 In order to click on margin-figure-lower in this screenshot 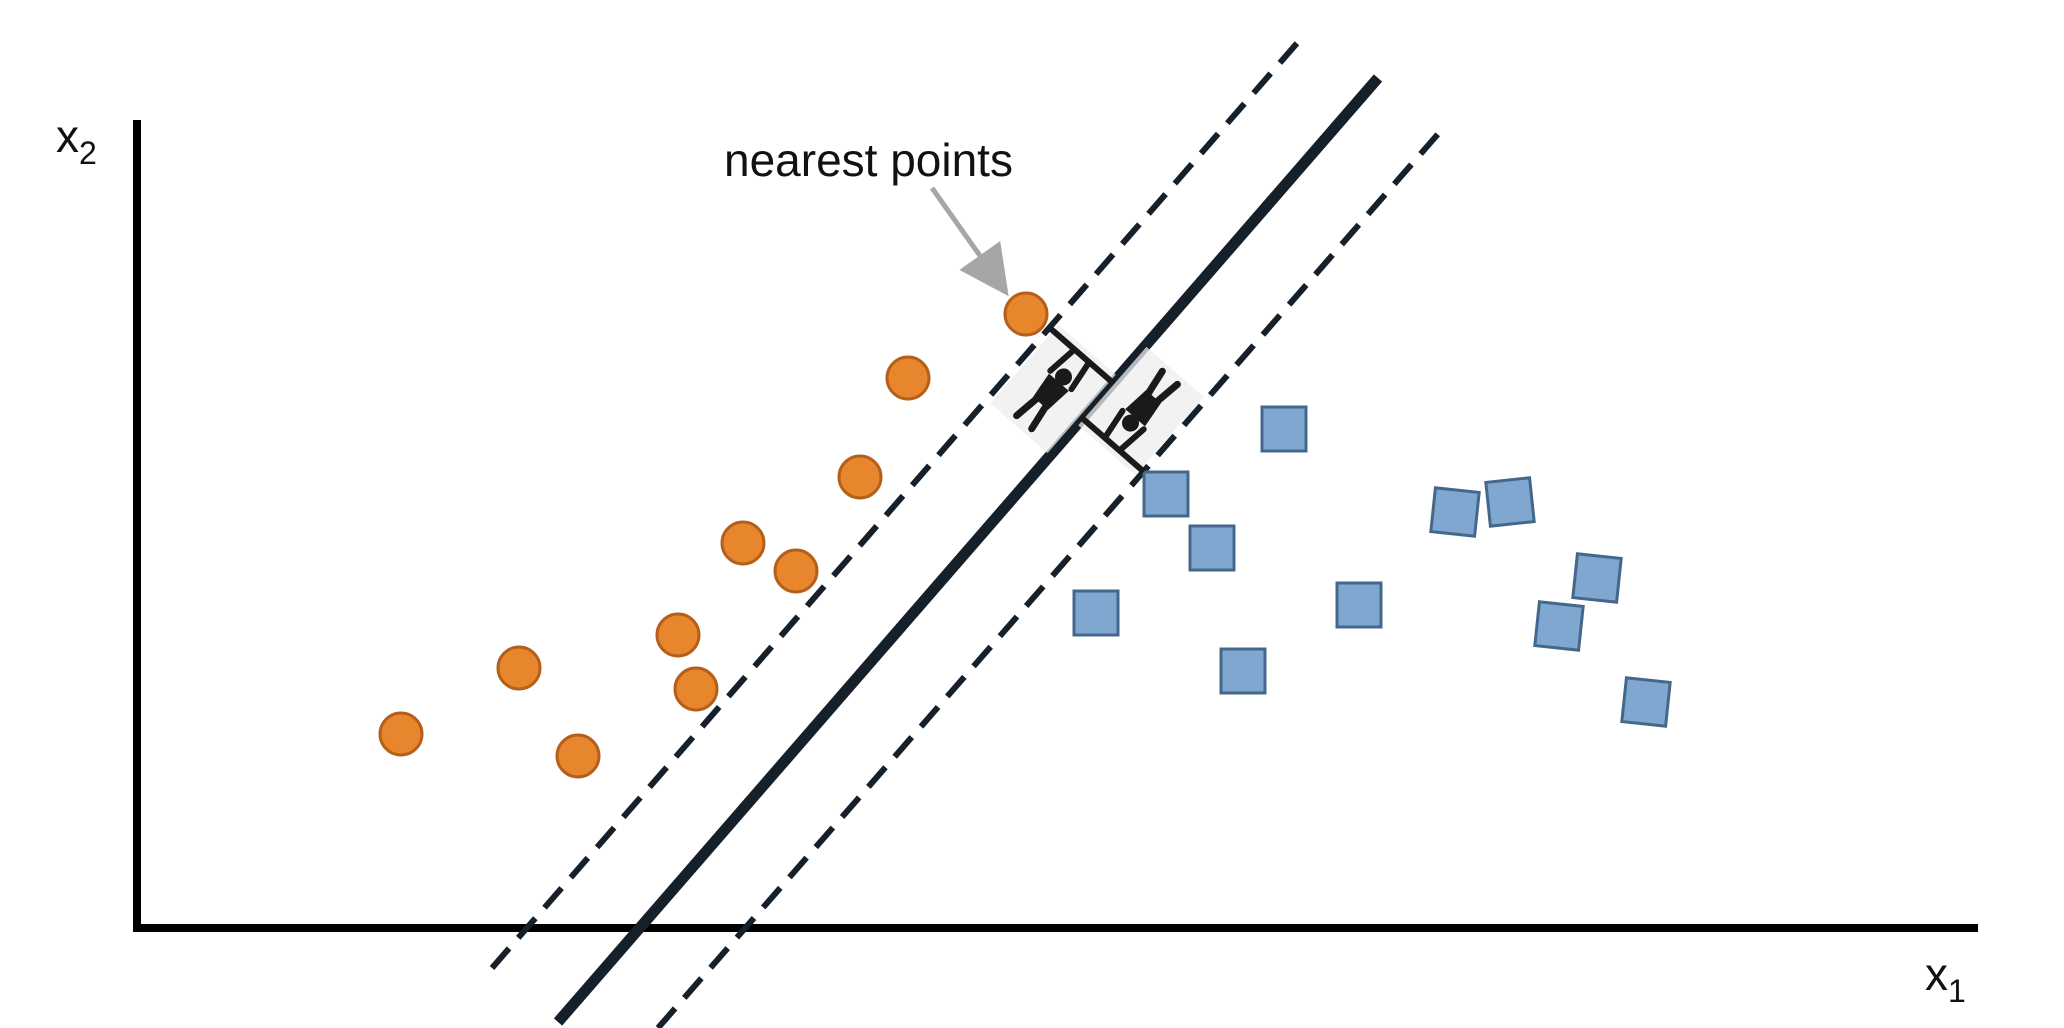, I will do `click(1141, 411)`.